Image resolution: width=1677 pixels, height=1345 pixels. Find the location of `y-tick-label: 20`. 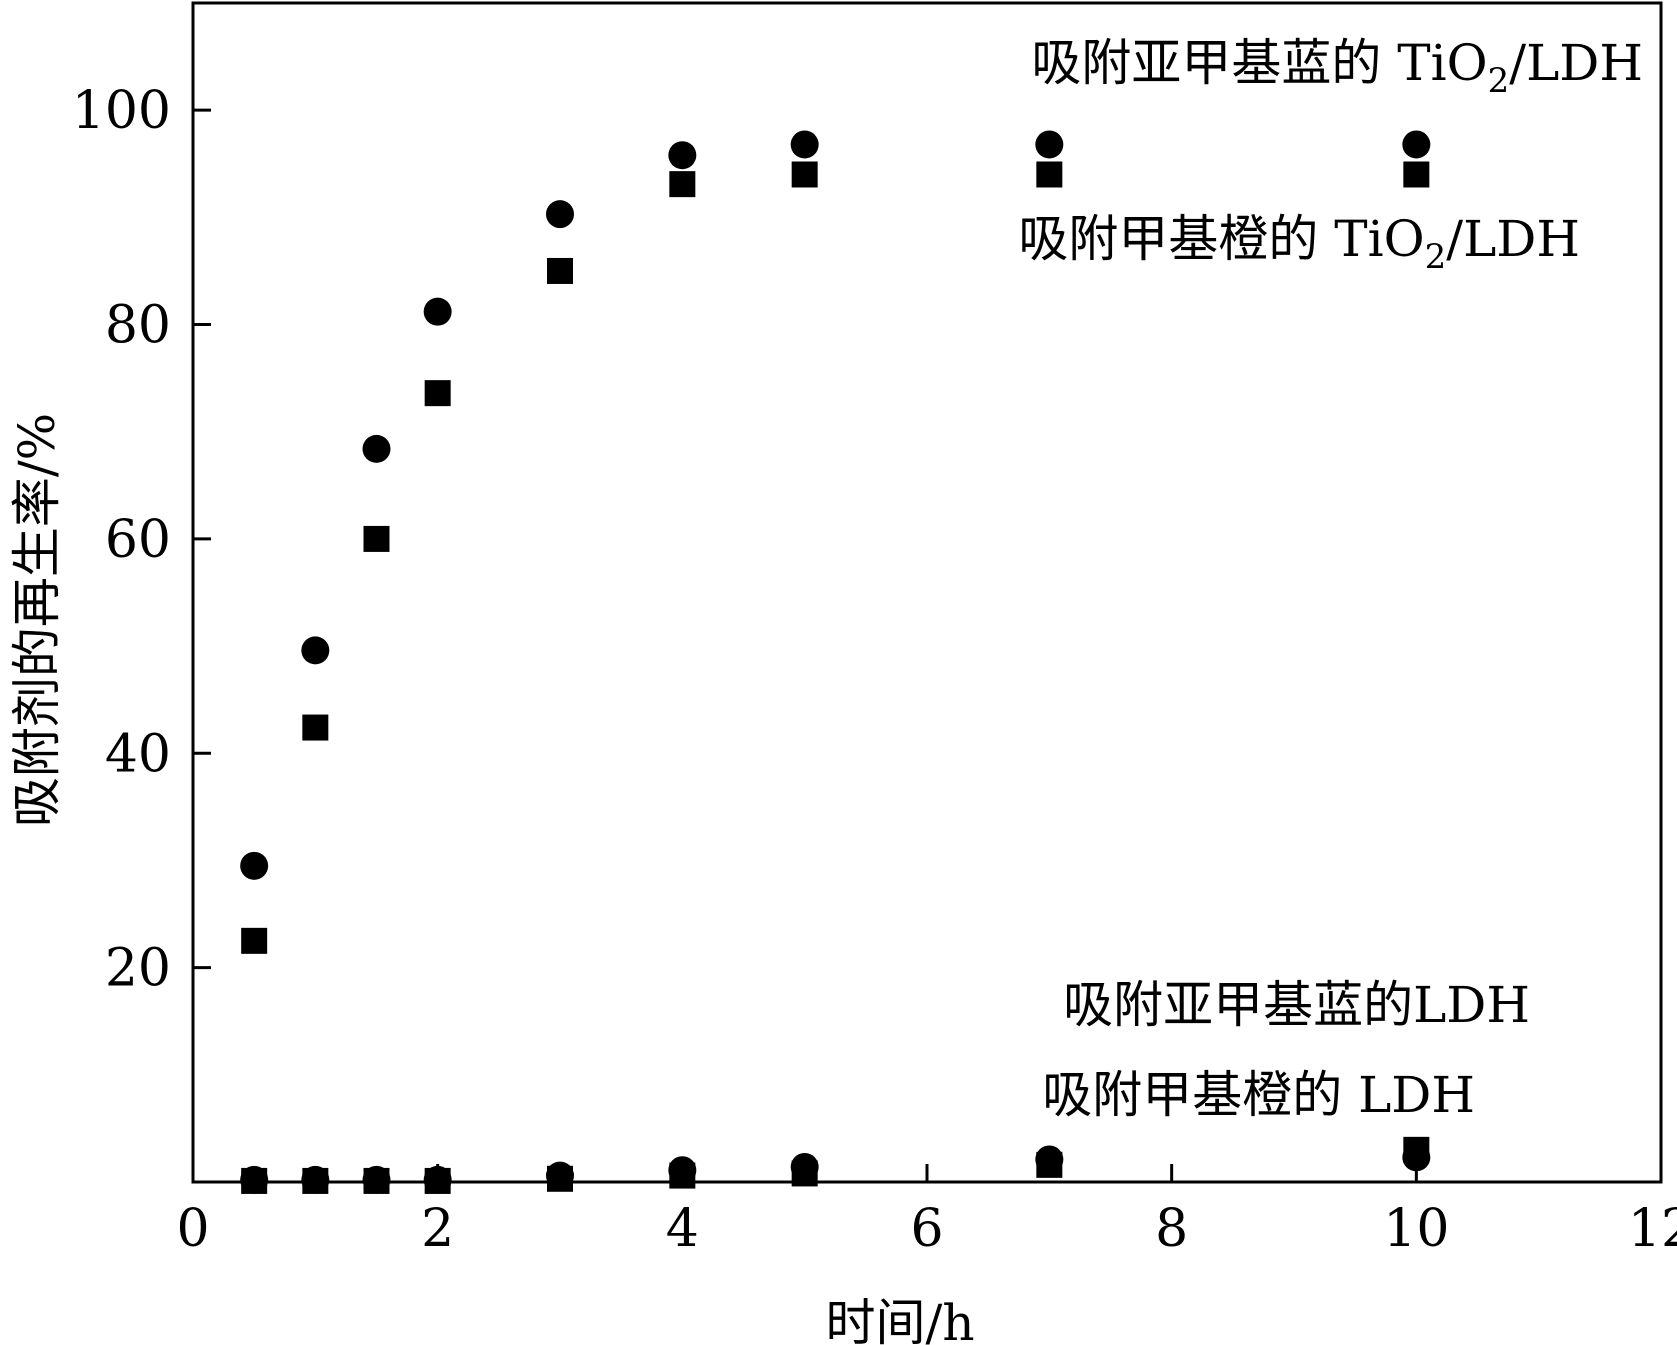

y-tick-label: 20 is located at coordinates (138, 969).